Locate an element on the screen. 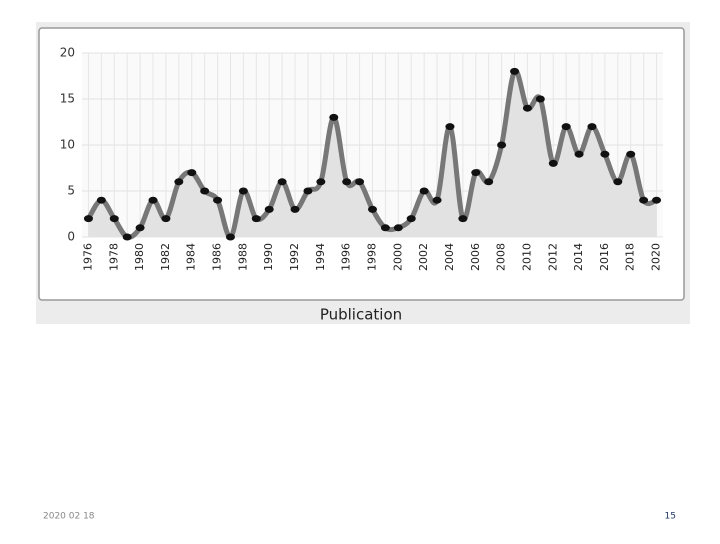 Image resolution: width=720 pixels, height=544 pixels. x-tick-label: 1986 is located at coordinates (217, 257).